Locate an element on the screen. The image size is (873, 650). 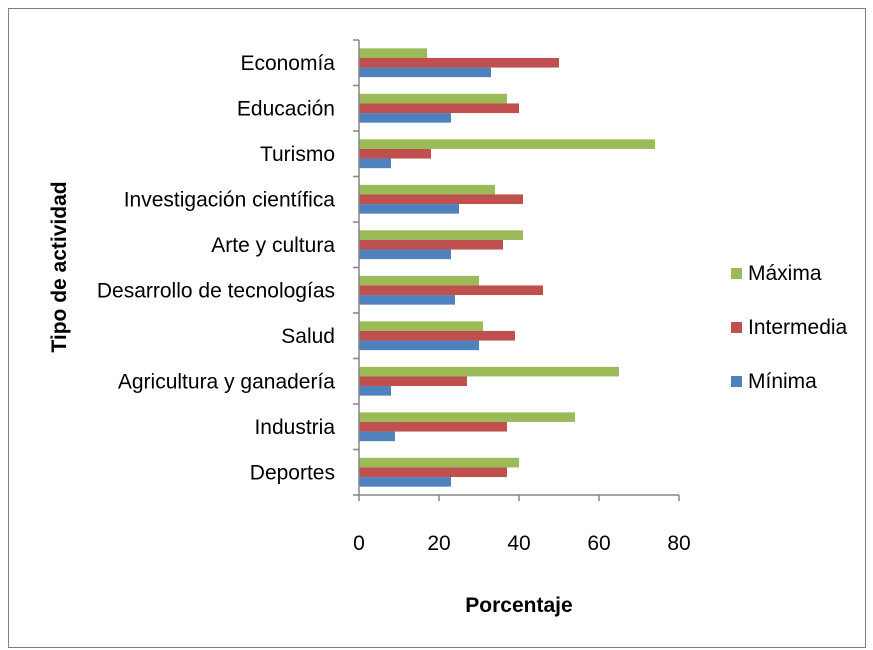
legend-swatch-mínima is located at coordinates (736, 381).